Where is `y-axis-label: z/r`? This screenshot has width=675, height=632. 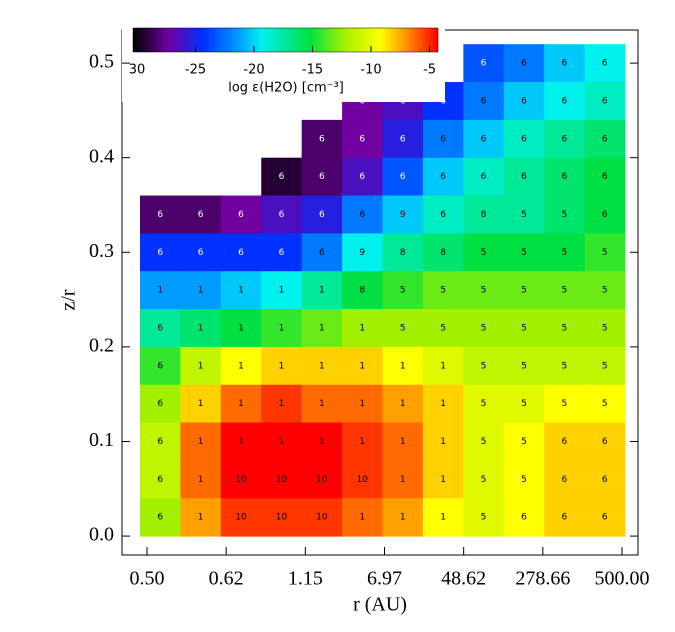
y-axis-label: z/r is located at coordinates (69, 299).